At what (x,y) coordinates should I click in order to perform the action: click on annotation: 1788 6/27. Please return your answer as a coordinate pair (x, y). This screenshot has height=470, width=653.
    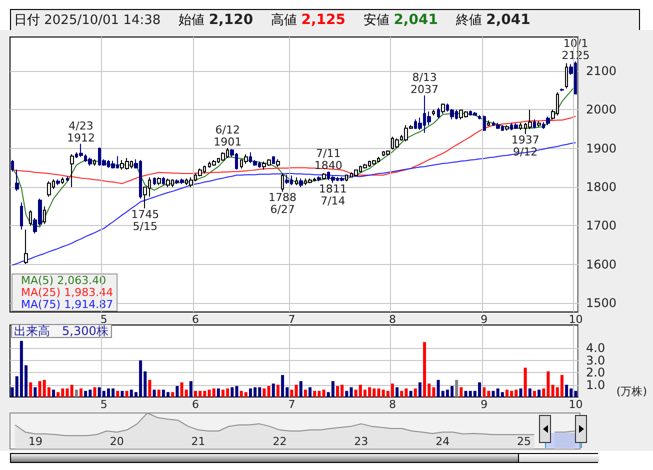
    Looking at the image, I should click on (282, 203).